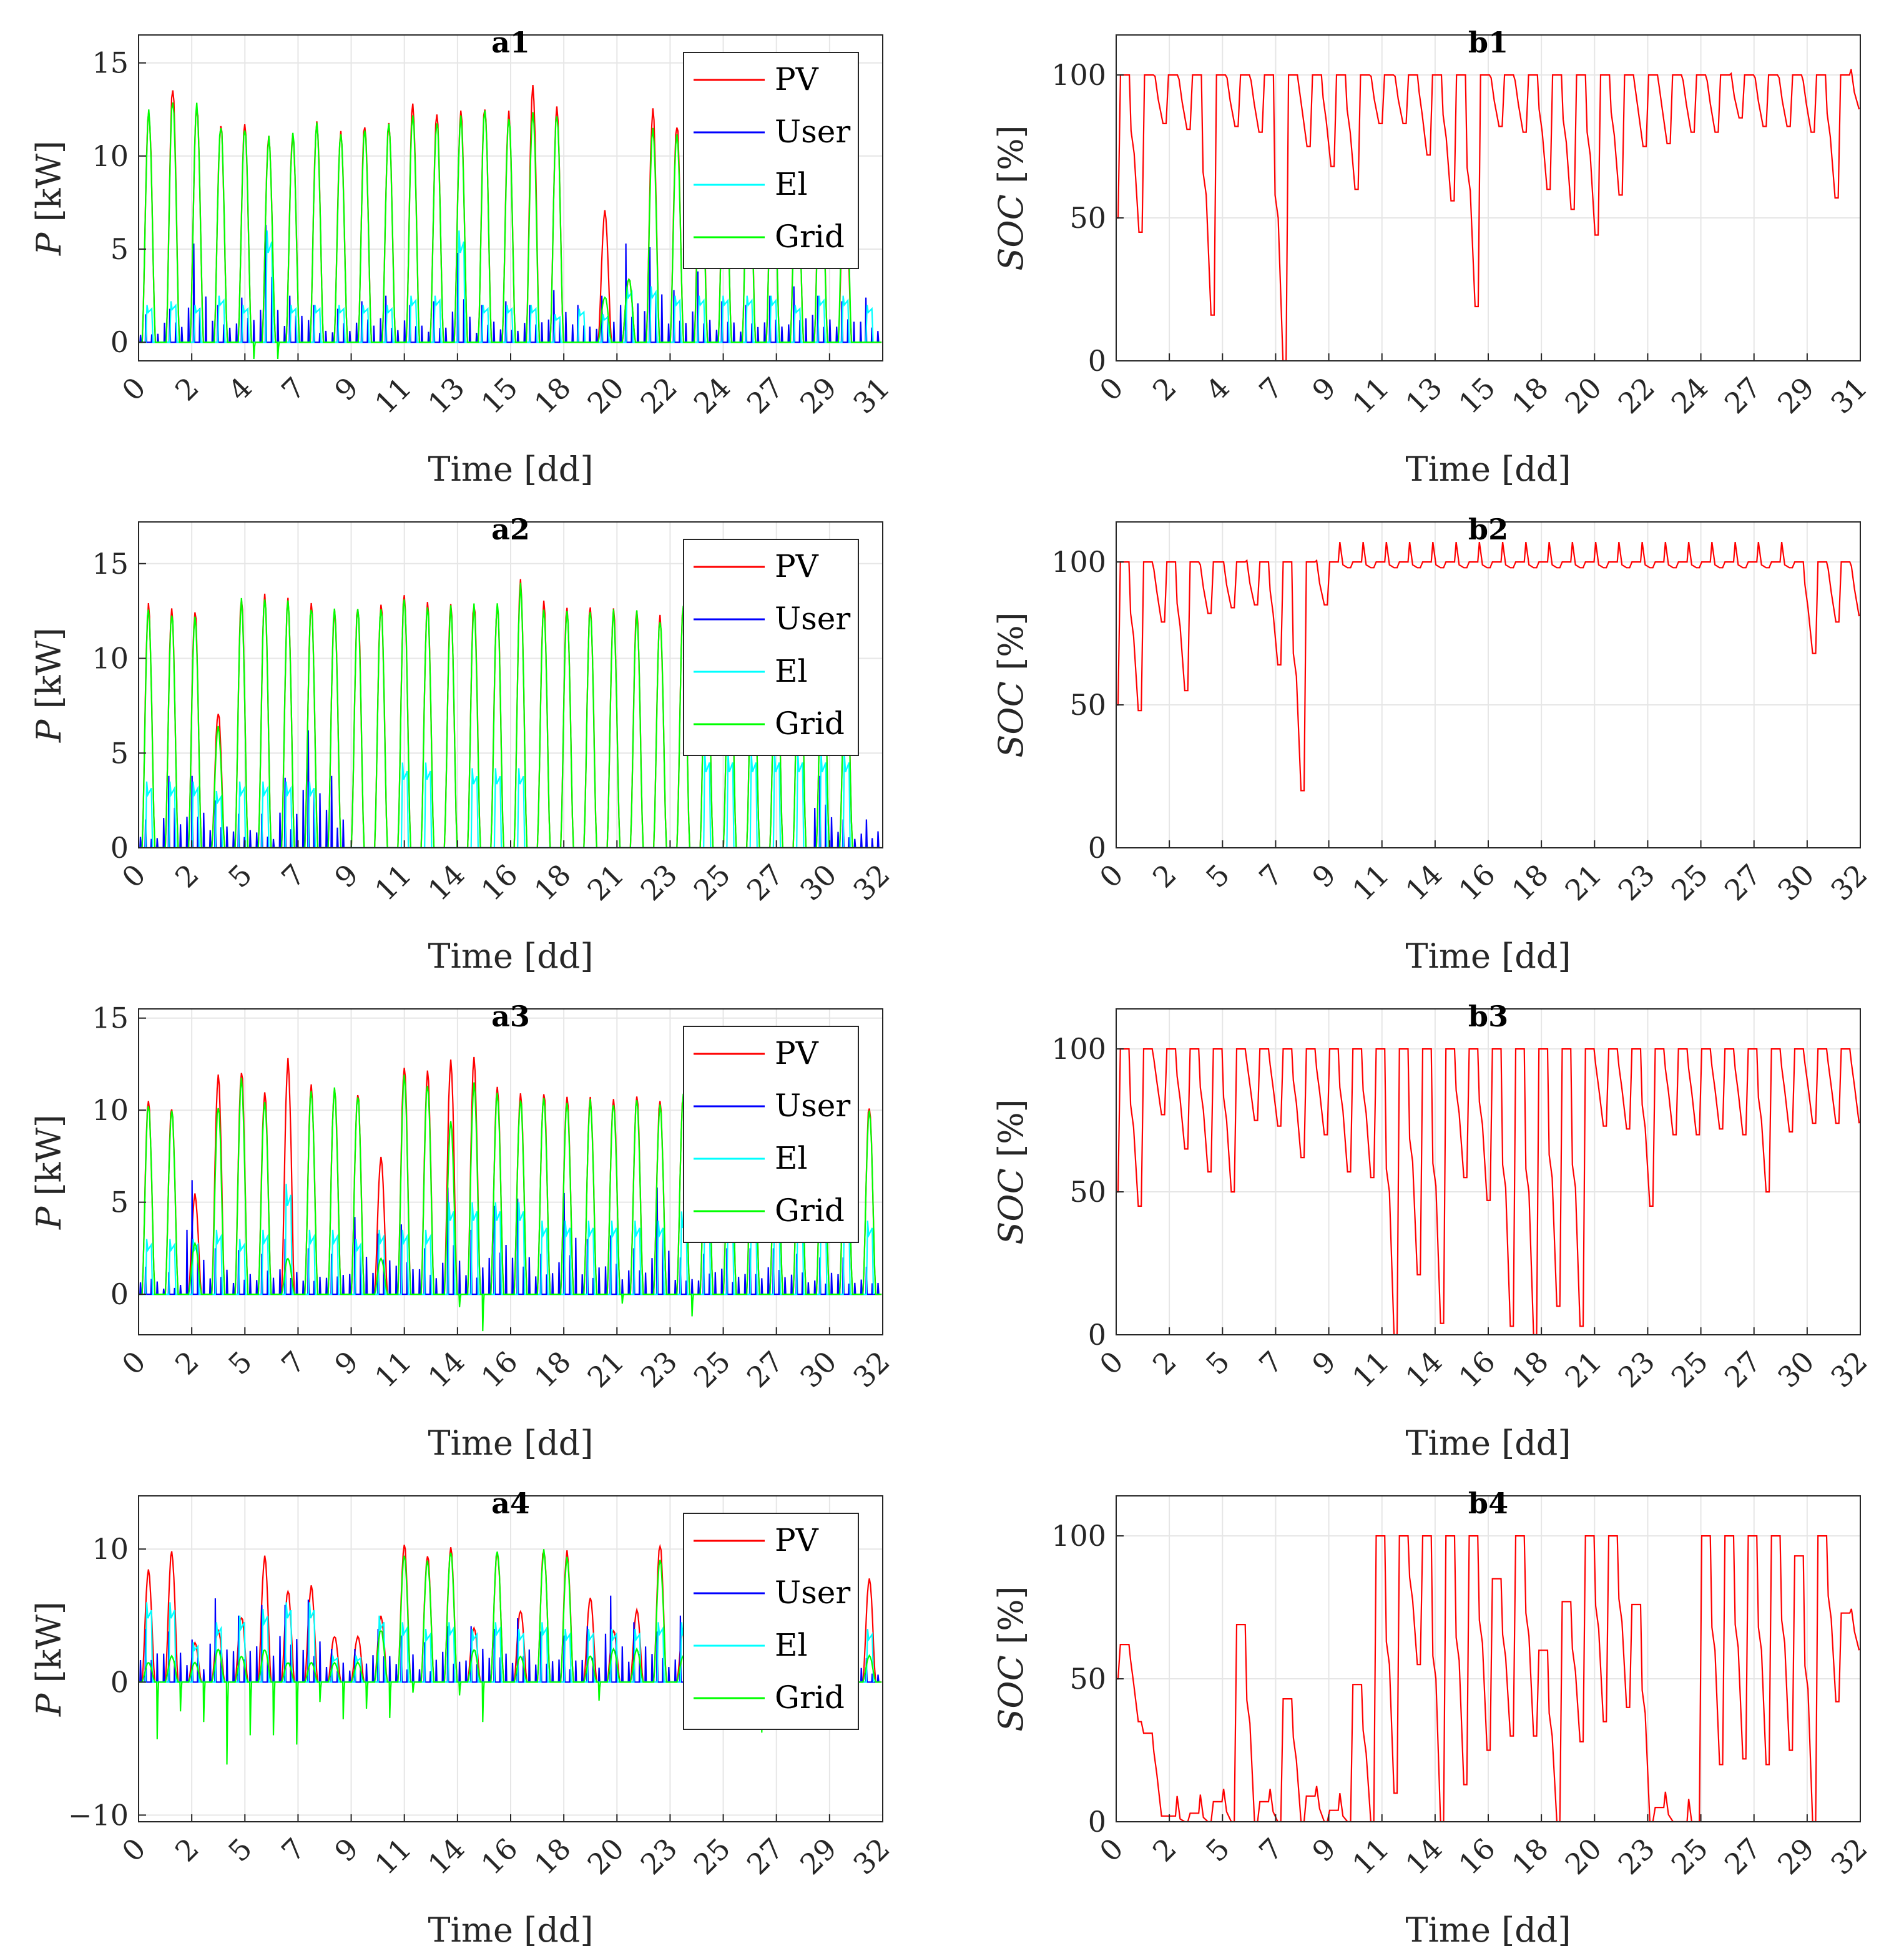 This screenshot has width=1904, height=1946. I want to click on chart-title: b3, so click(1488, 1017).